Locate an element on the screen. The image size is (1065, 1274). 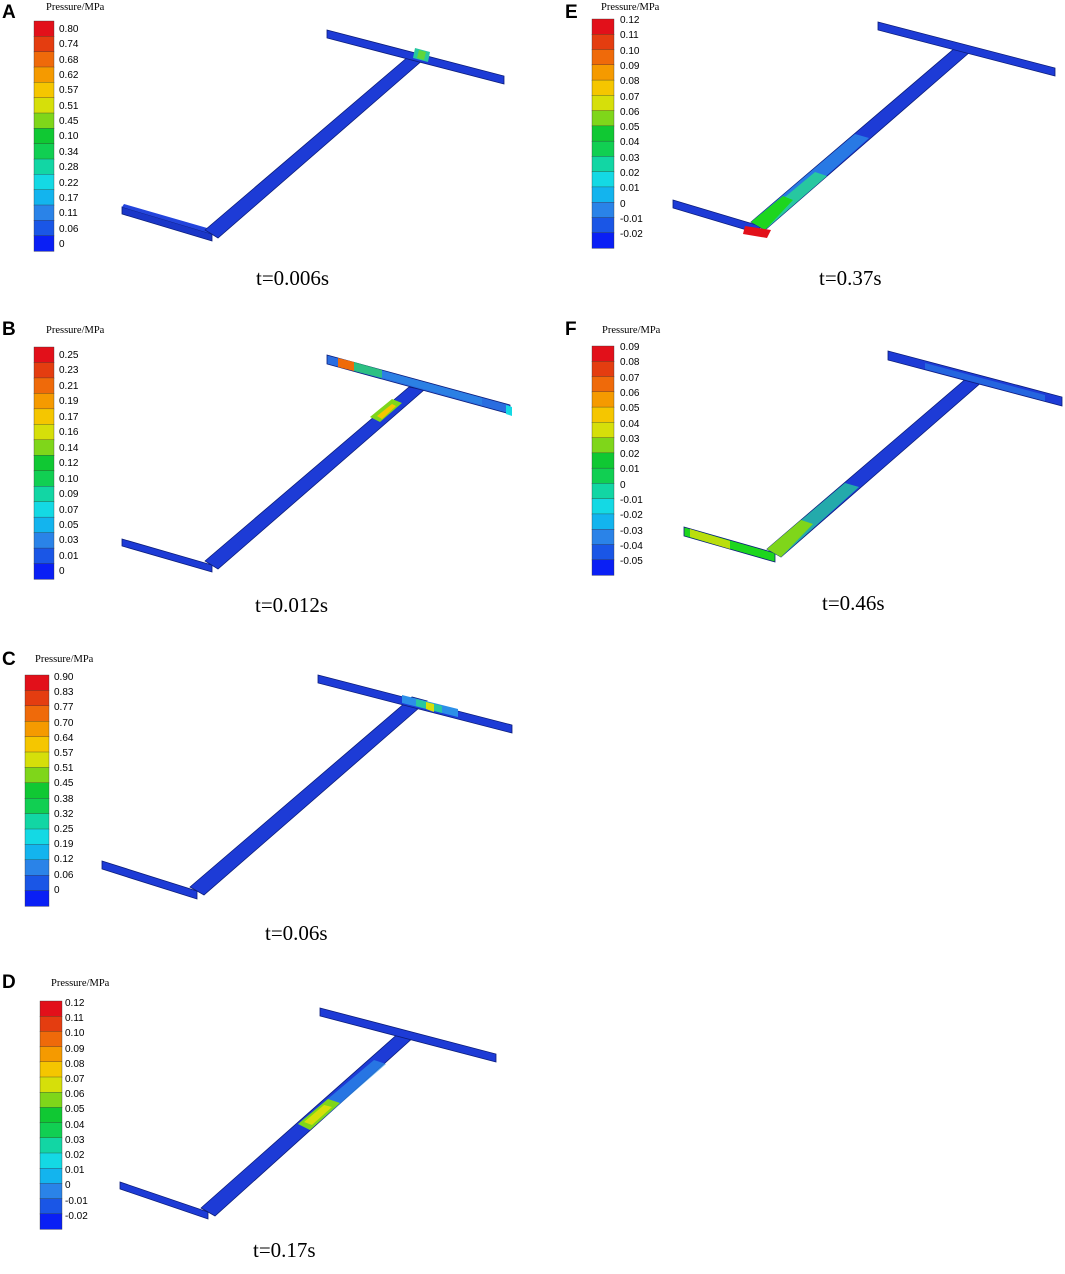
colorbar-tick-label: 0.14 is located at coordinates (69, 448).